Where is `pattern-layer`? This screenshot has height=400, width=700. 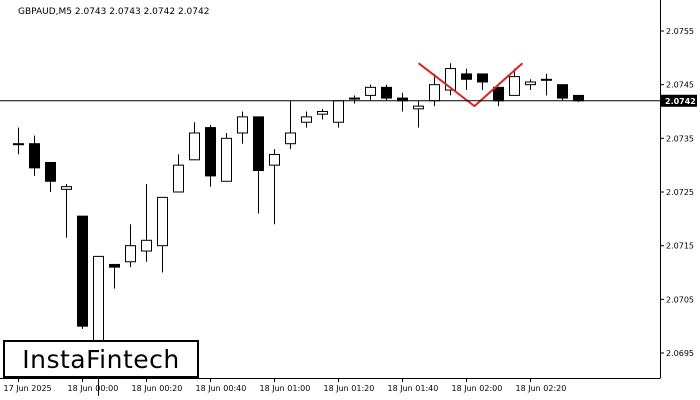
pattern-layer is located at coordinates (470, 85).